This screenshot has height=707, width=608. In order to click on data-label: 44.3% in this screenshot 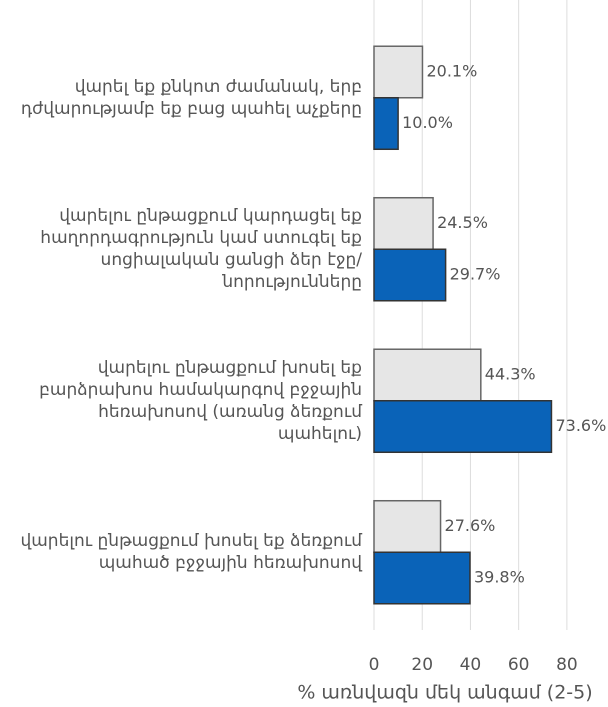, I will do `click(510, 373)`.